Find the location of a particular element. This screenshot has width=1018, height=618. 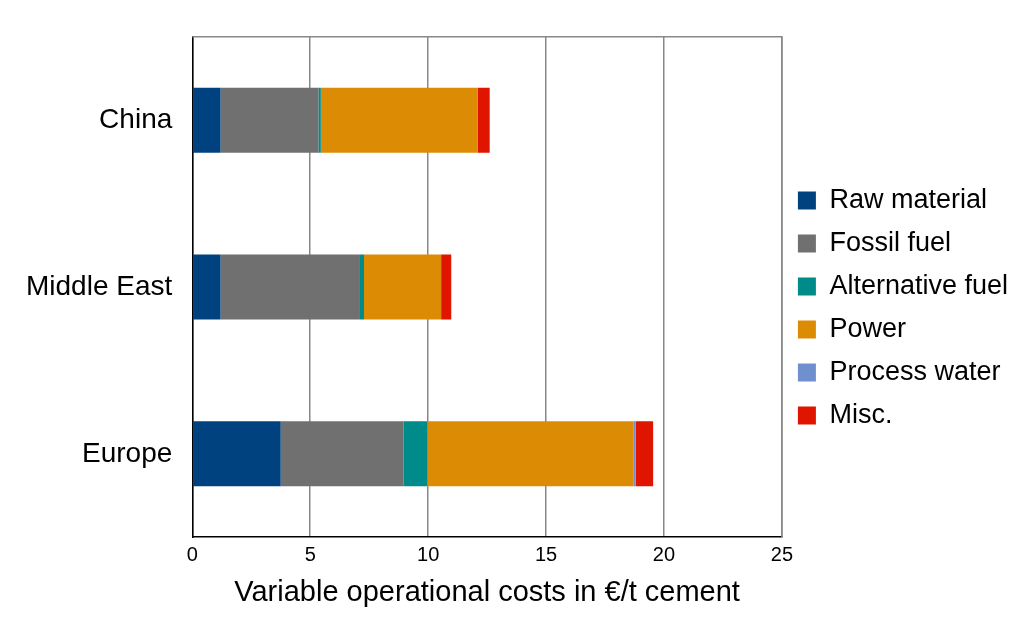

legend-label: Alternative fuel is located at coordinates (919, 284).